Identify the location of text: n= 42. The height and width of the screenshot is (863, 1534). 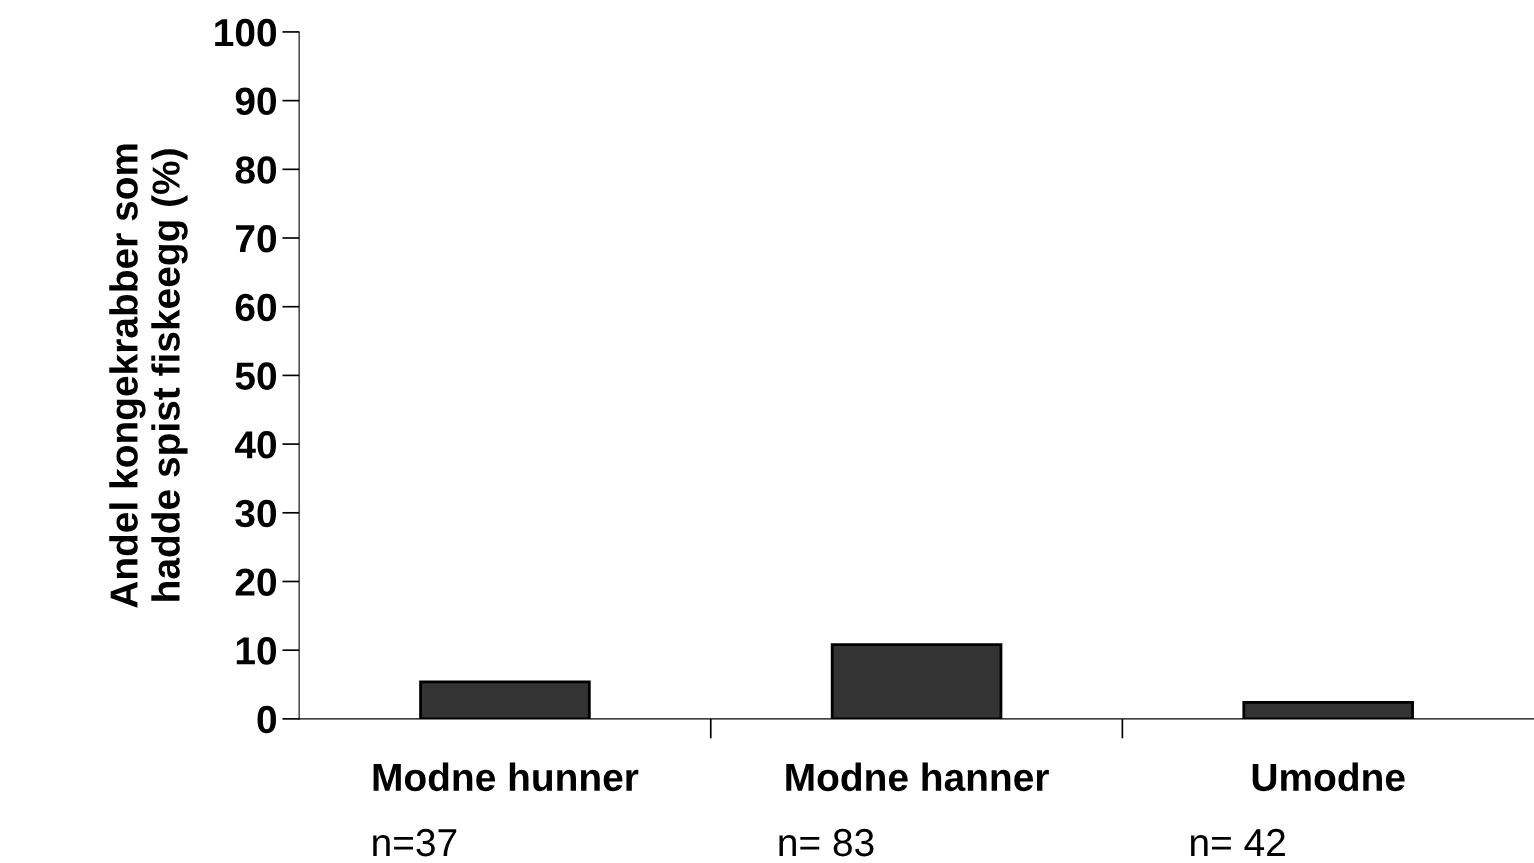
(1238, 842).